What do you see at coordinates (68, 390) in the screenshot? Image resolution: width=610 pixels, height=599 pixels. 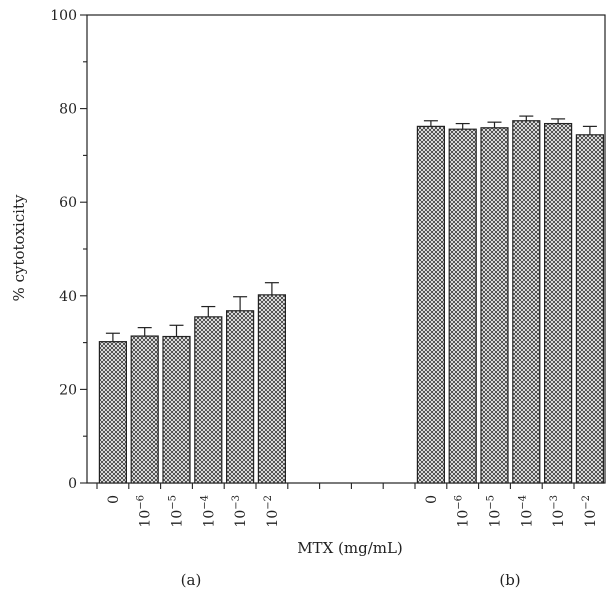 I see `y-tick-label: 20` at bounding box center [68, 390].